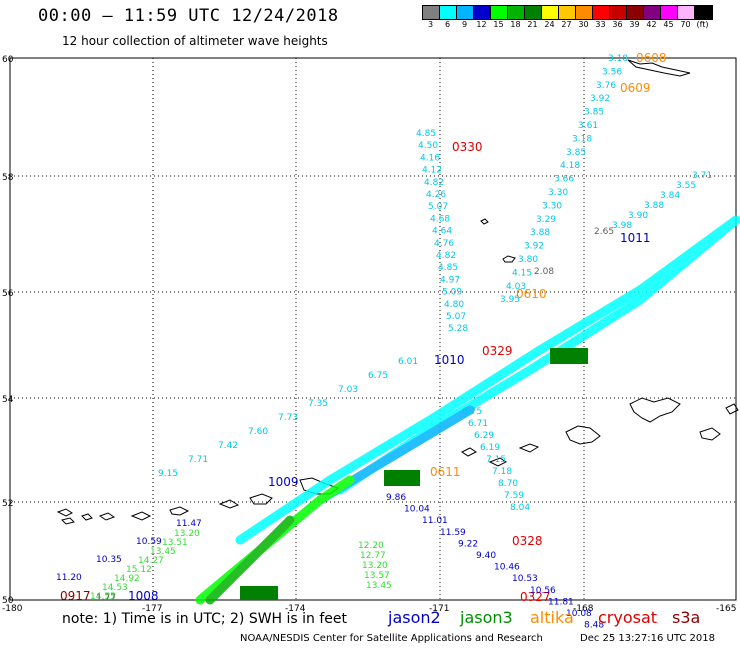 Image resolution: width=740 pixels, height=650 pixels. Describe the element at coordinates (143, 596) in the screenshot. I see `time-label-jason2: 1008` at that location.